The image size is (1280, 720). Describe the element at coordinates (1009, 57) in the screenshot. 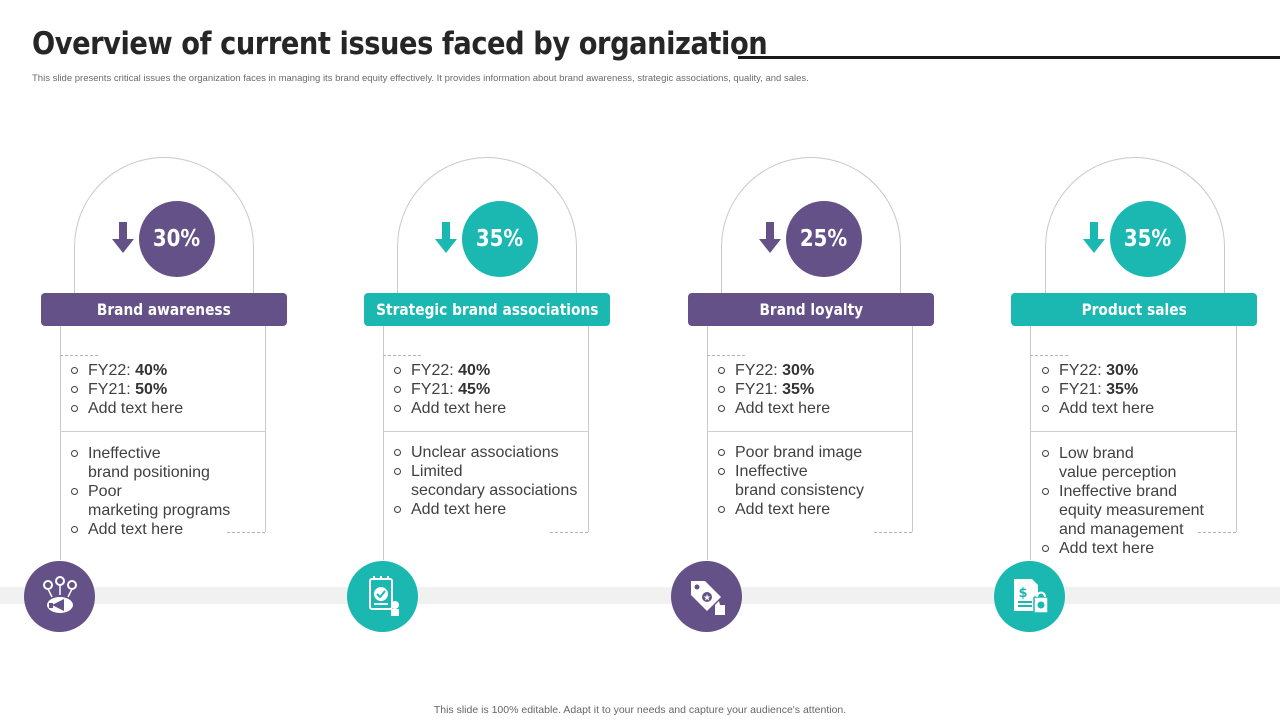

I see `title-underline` at that location.